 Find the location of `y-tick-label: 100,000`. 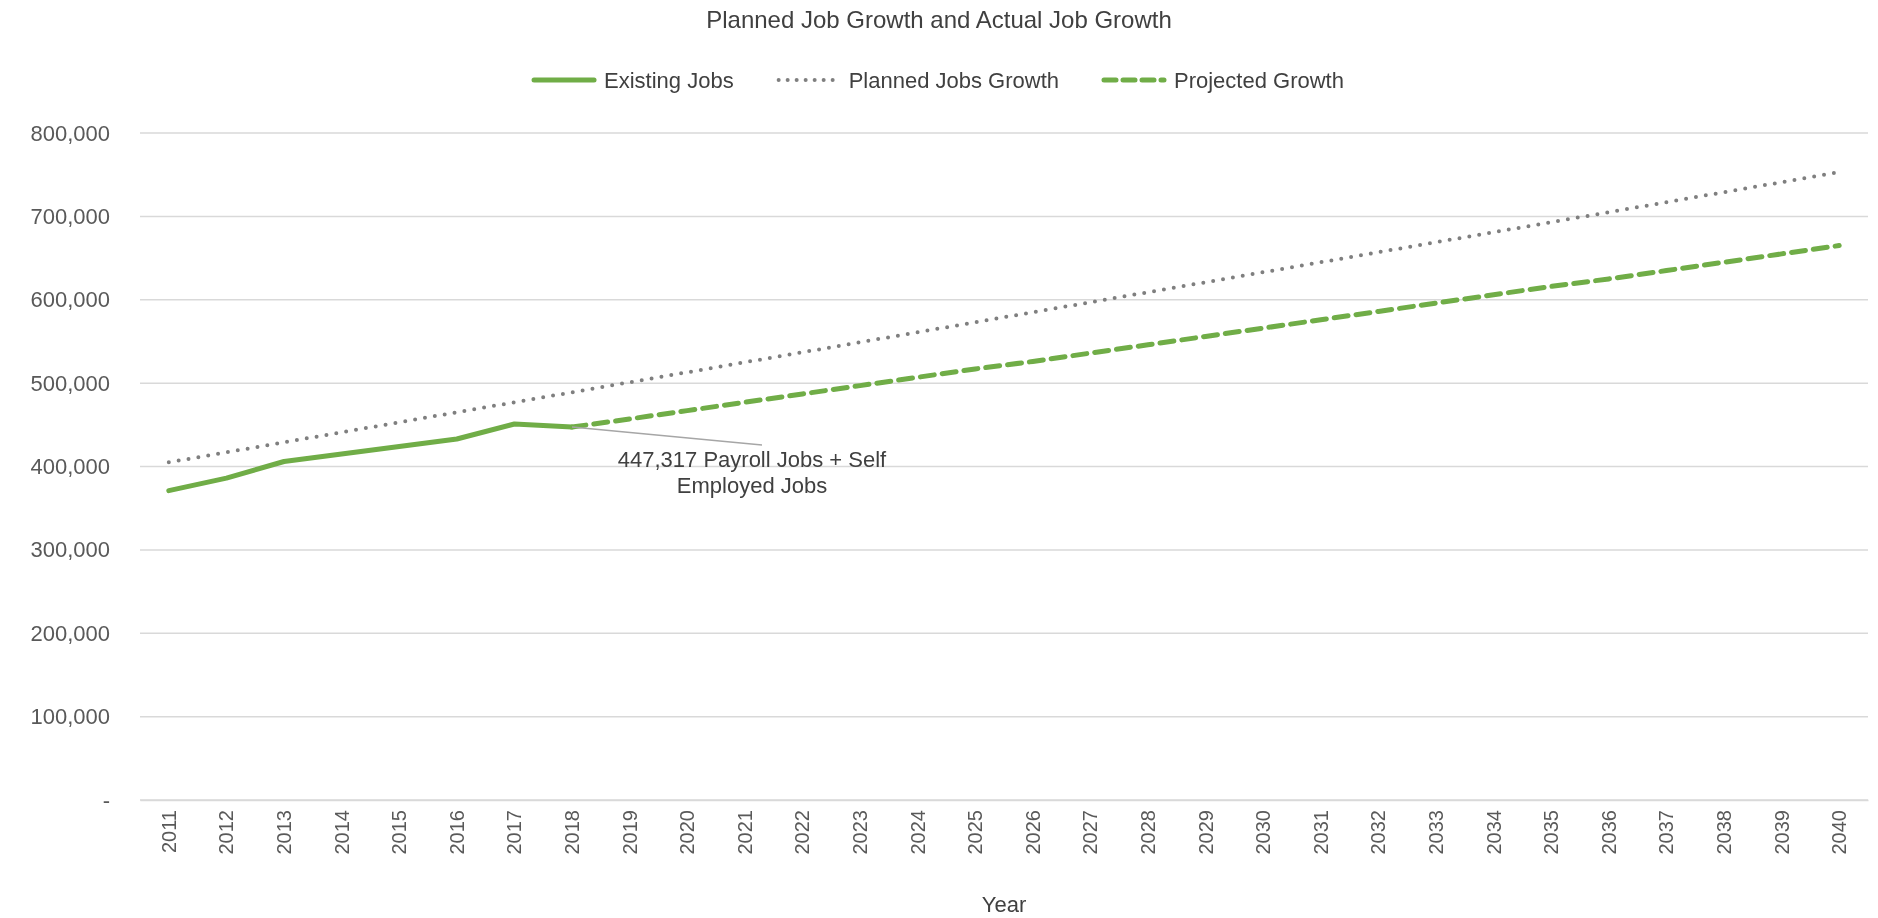

y-tick-label: 100,000 is located at coordinates (70, 717).